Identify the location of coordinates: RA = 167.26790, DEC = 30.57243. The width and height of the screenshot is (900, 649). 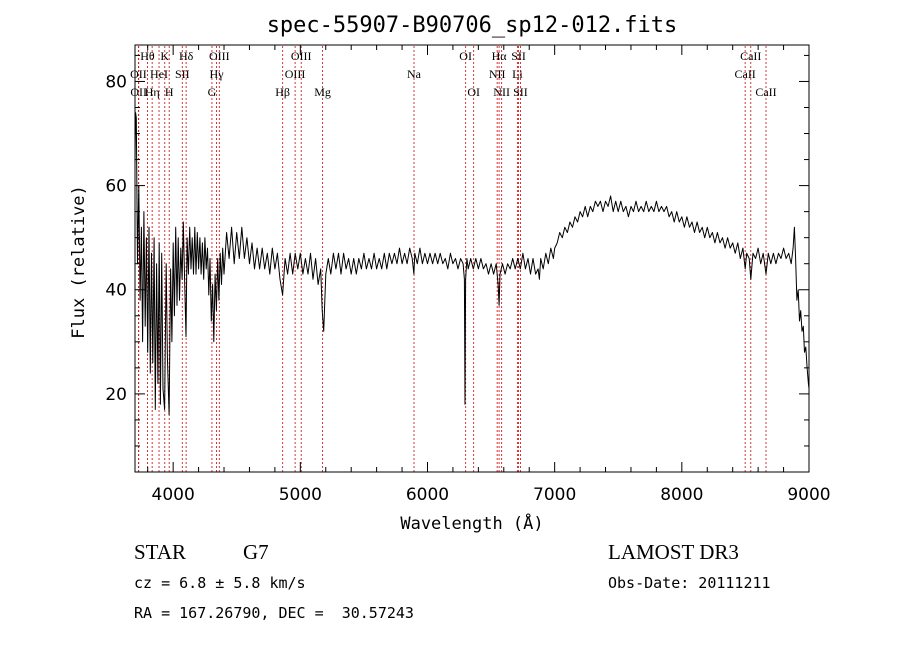
(274, 613).